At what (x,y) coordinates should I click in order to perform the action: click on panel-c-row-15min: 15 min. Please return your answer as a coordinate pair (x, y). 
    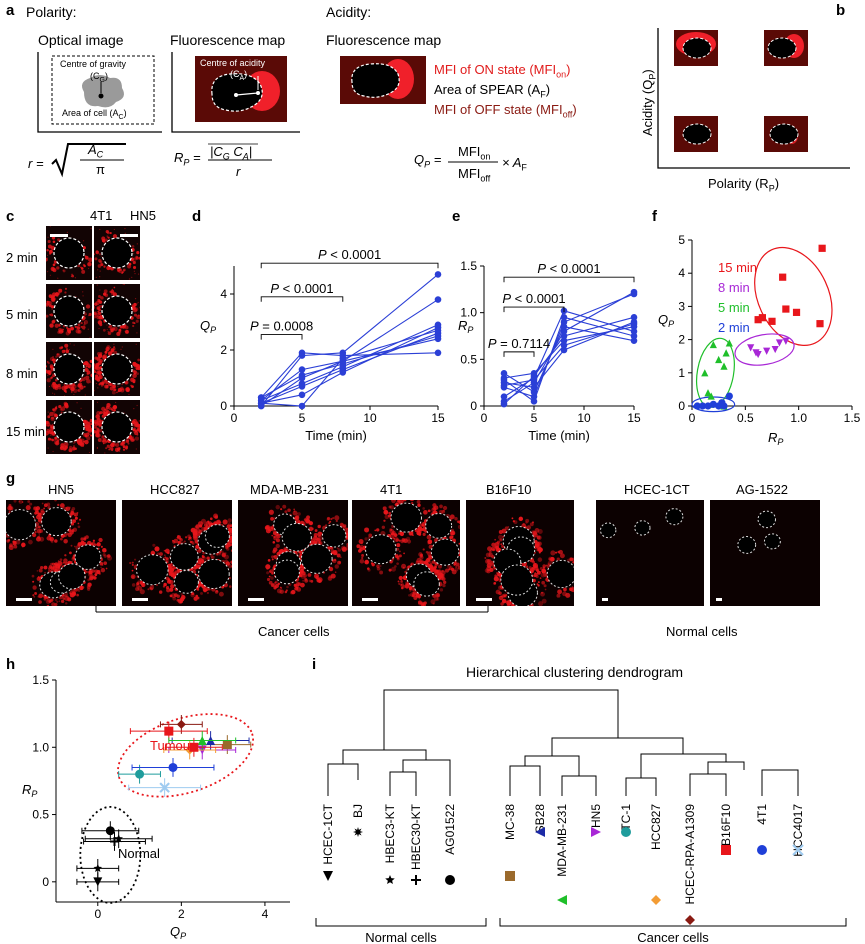
    Looking at the image, I should click on (26, 431).